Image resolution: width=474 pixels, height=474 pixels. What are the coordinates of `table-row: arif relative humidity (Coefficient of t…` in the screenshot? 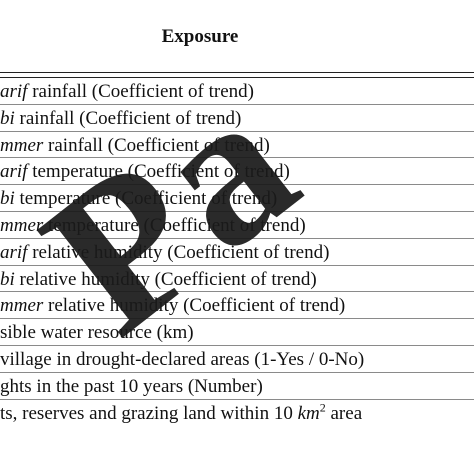 It's located at (237, 252).